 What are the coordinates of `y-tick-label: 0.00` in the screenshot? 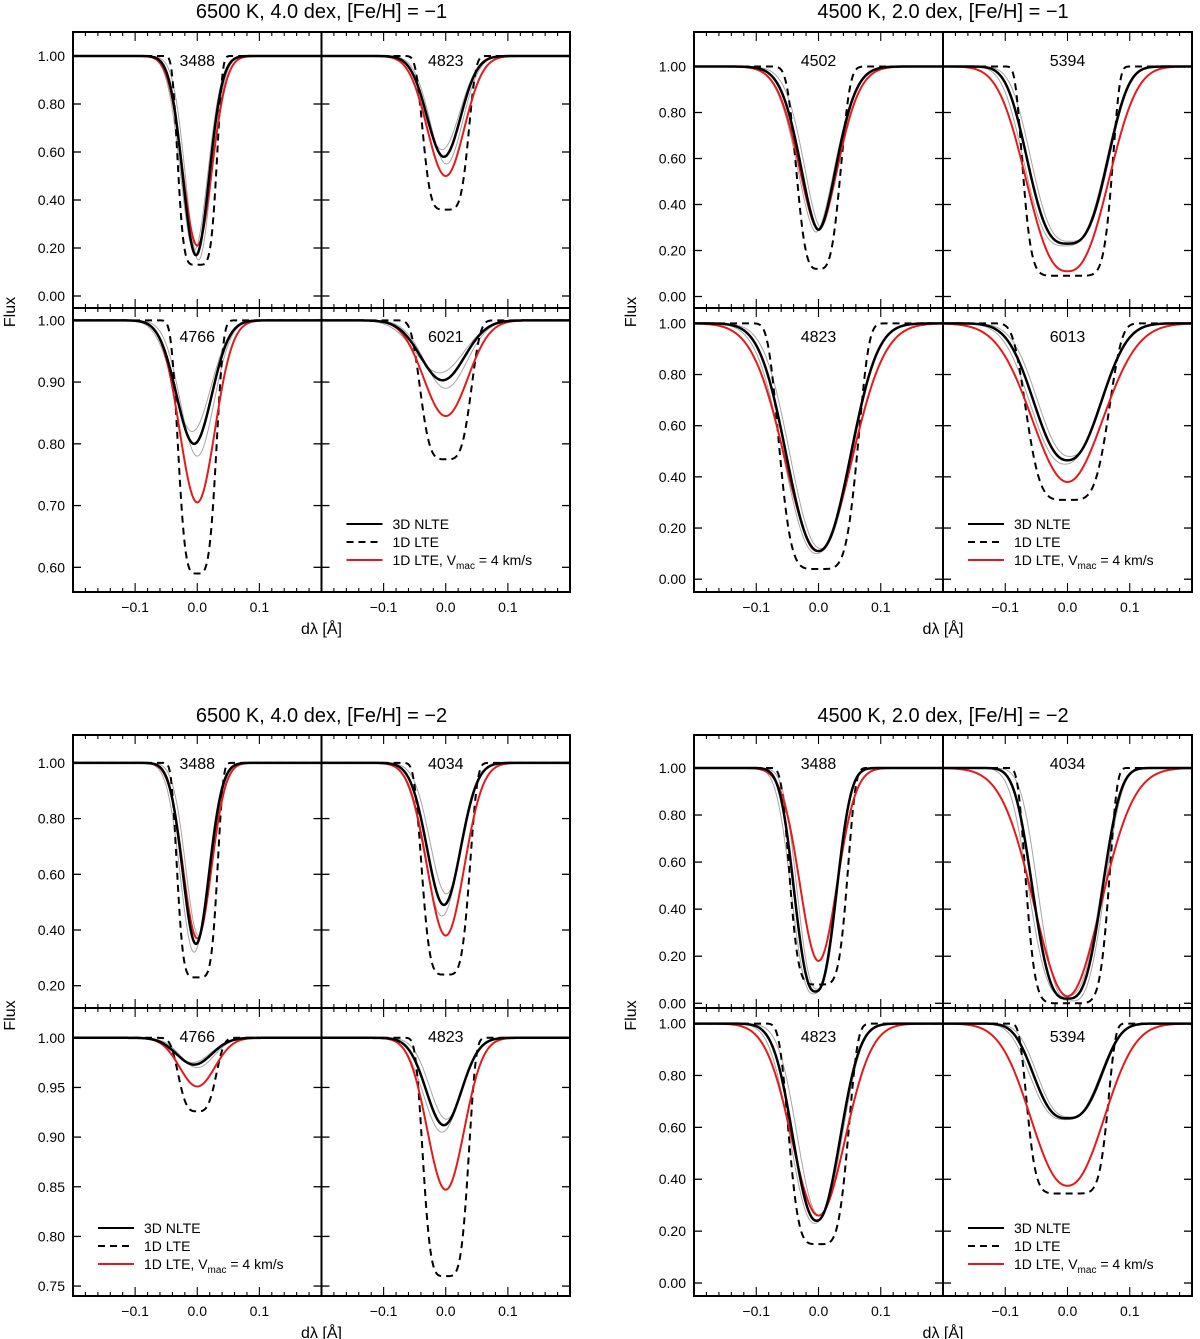 It's located at (672, 1283).